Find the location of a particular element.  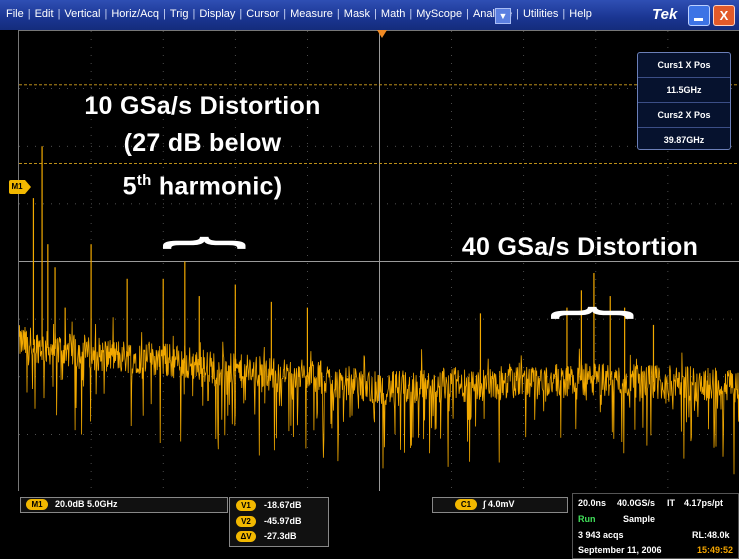

timebase-value: 20.0ns is located at coordinates (592, 503).